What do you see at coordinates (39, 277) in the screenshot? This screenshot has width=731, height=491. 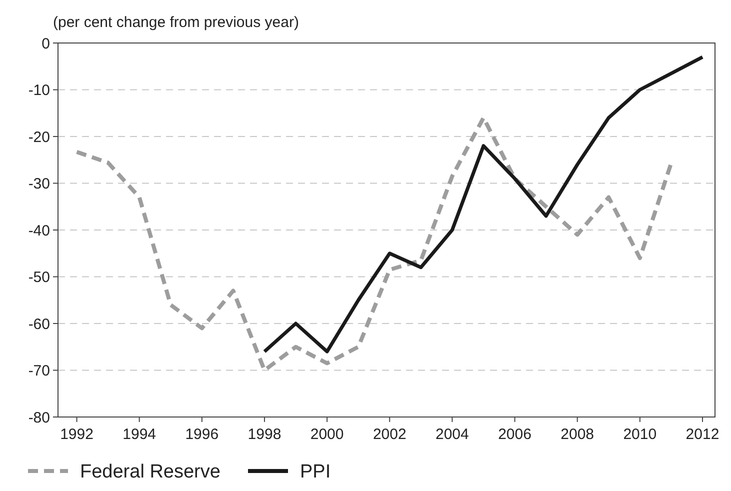 I see `y-tick-label: -50` at bounding box center [39, 277].